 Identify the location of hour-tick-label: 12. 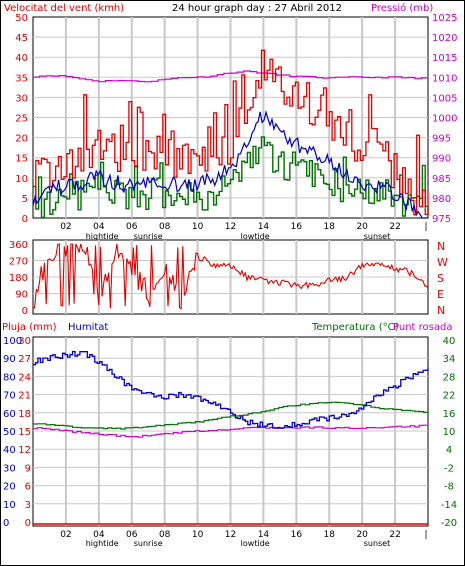
(230, 227).